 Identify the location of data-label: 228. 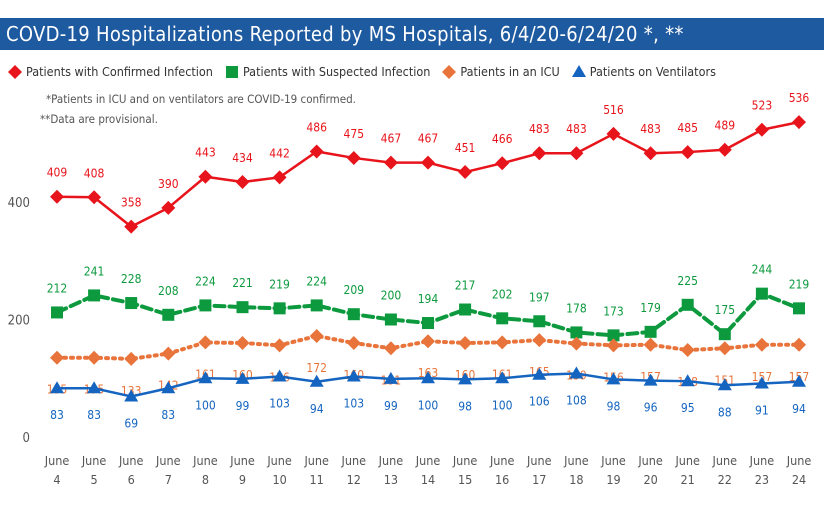
(131, 279).